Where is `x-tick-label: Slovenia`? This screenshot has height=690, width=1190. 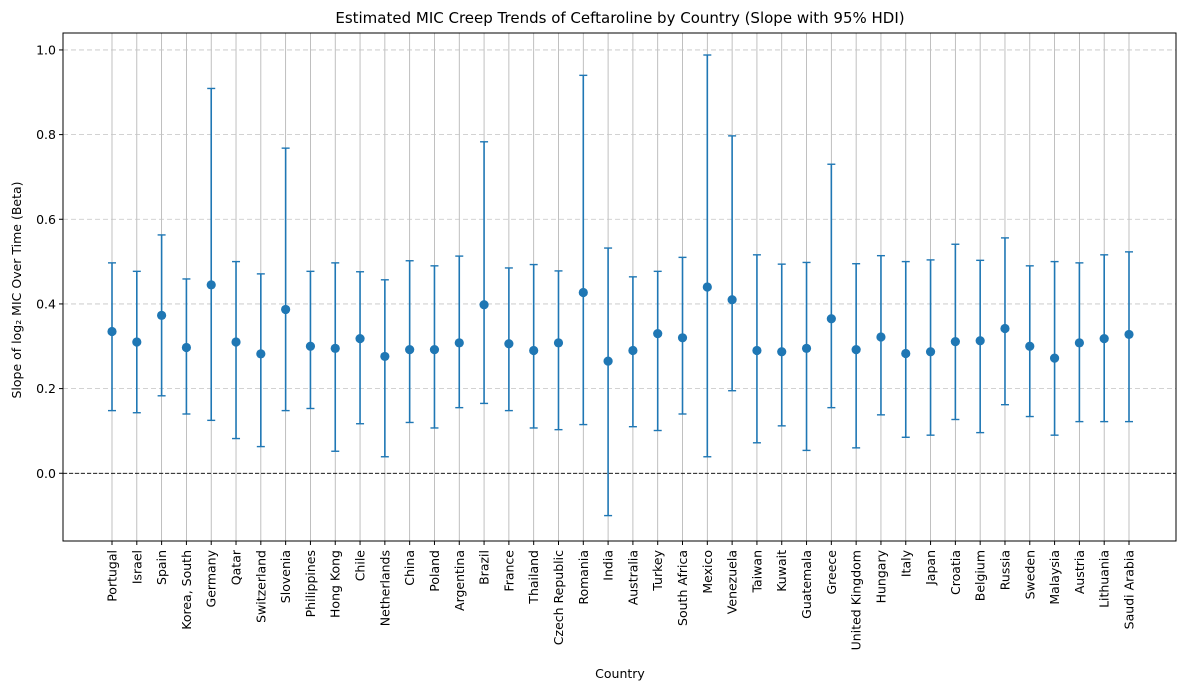
x-tick-label: Slovenia is located at coordinates (285, 576).